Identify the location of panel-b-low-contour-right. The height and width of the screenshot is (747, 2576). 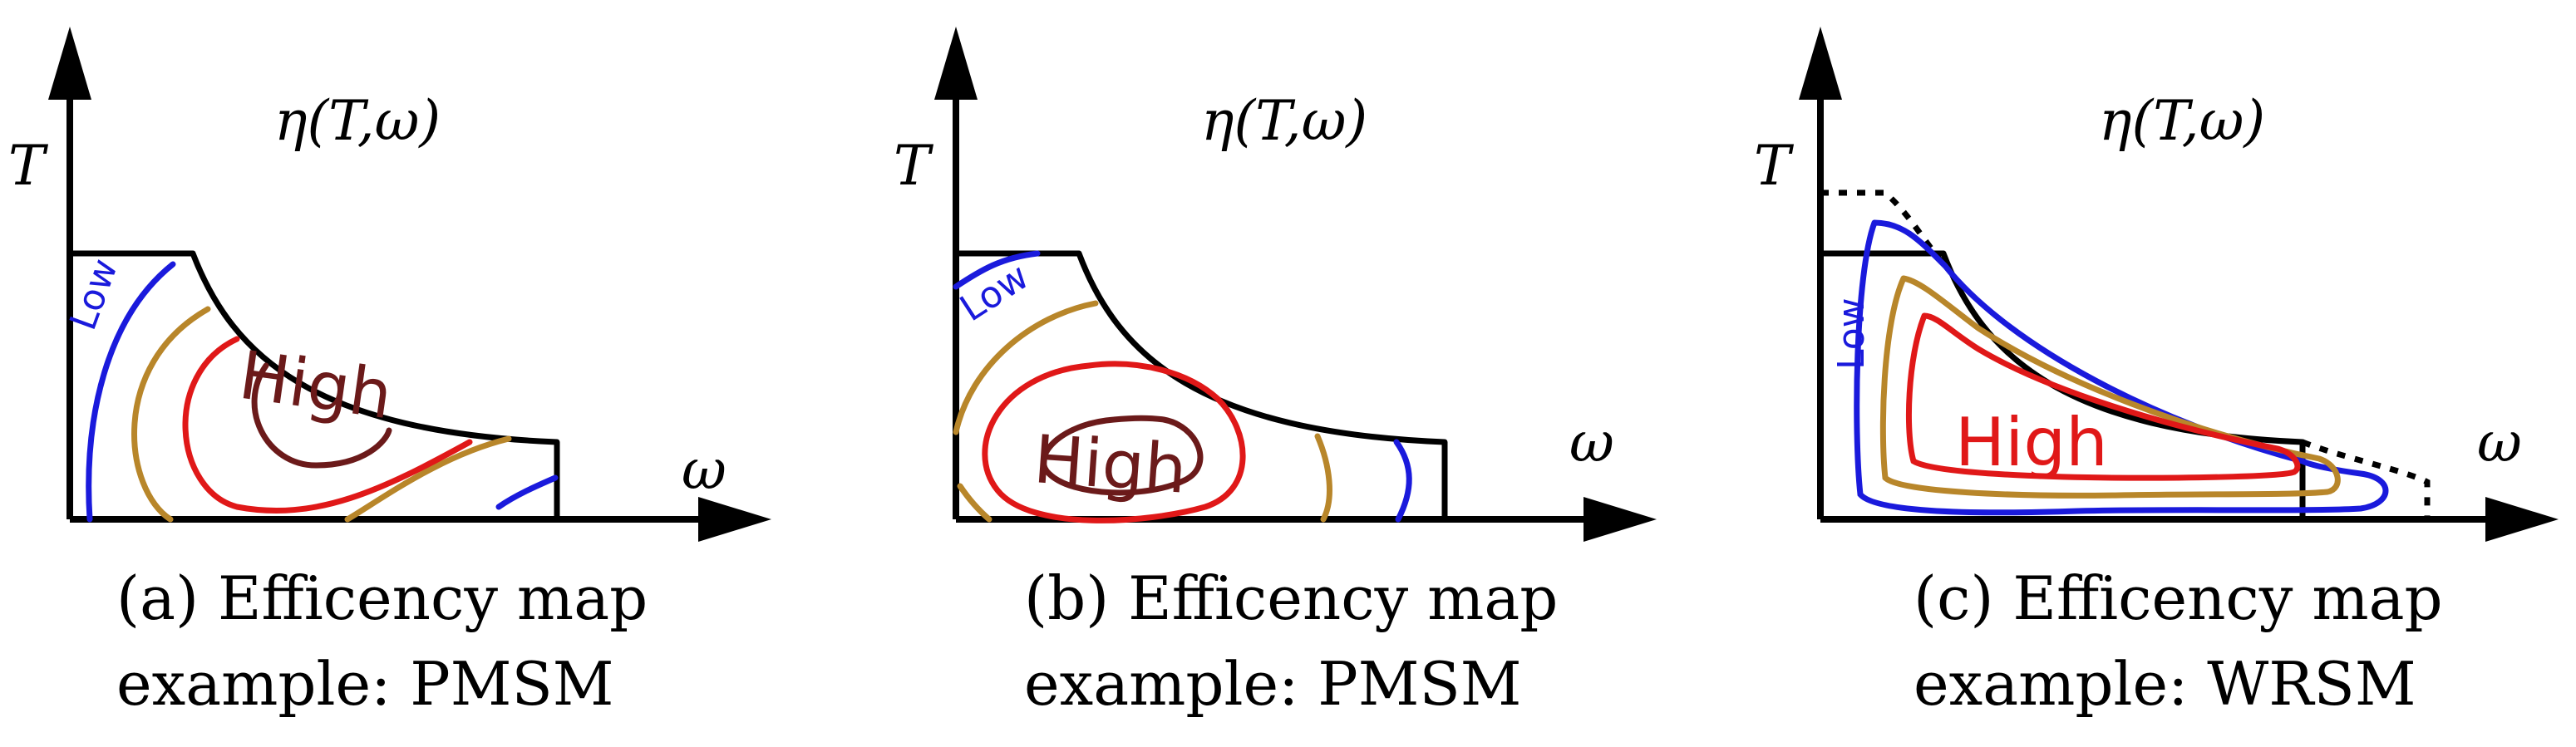
(1402, 481).